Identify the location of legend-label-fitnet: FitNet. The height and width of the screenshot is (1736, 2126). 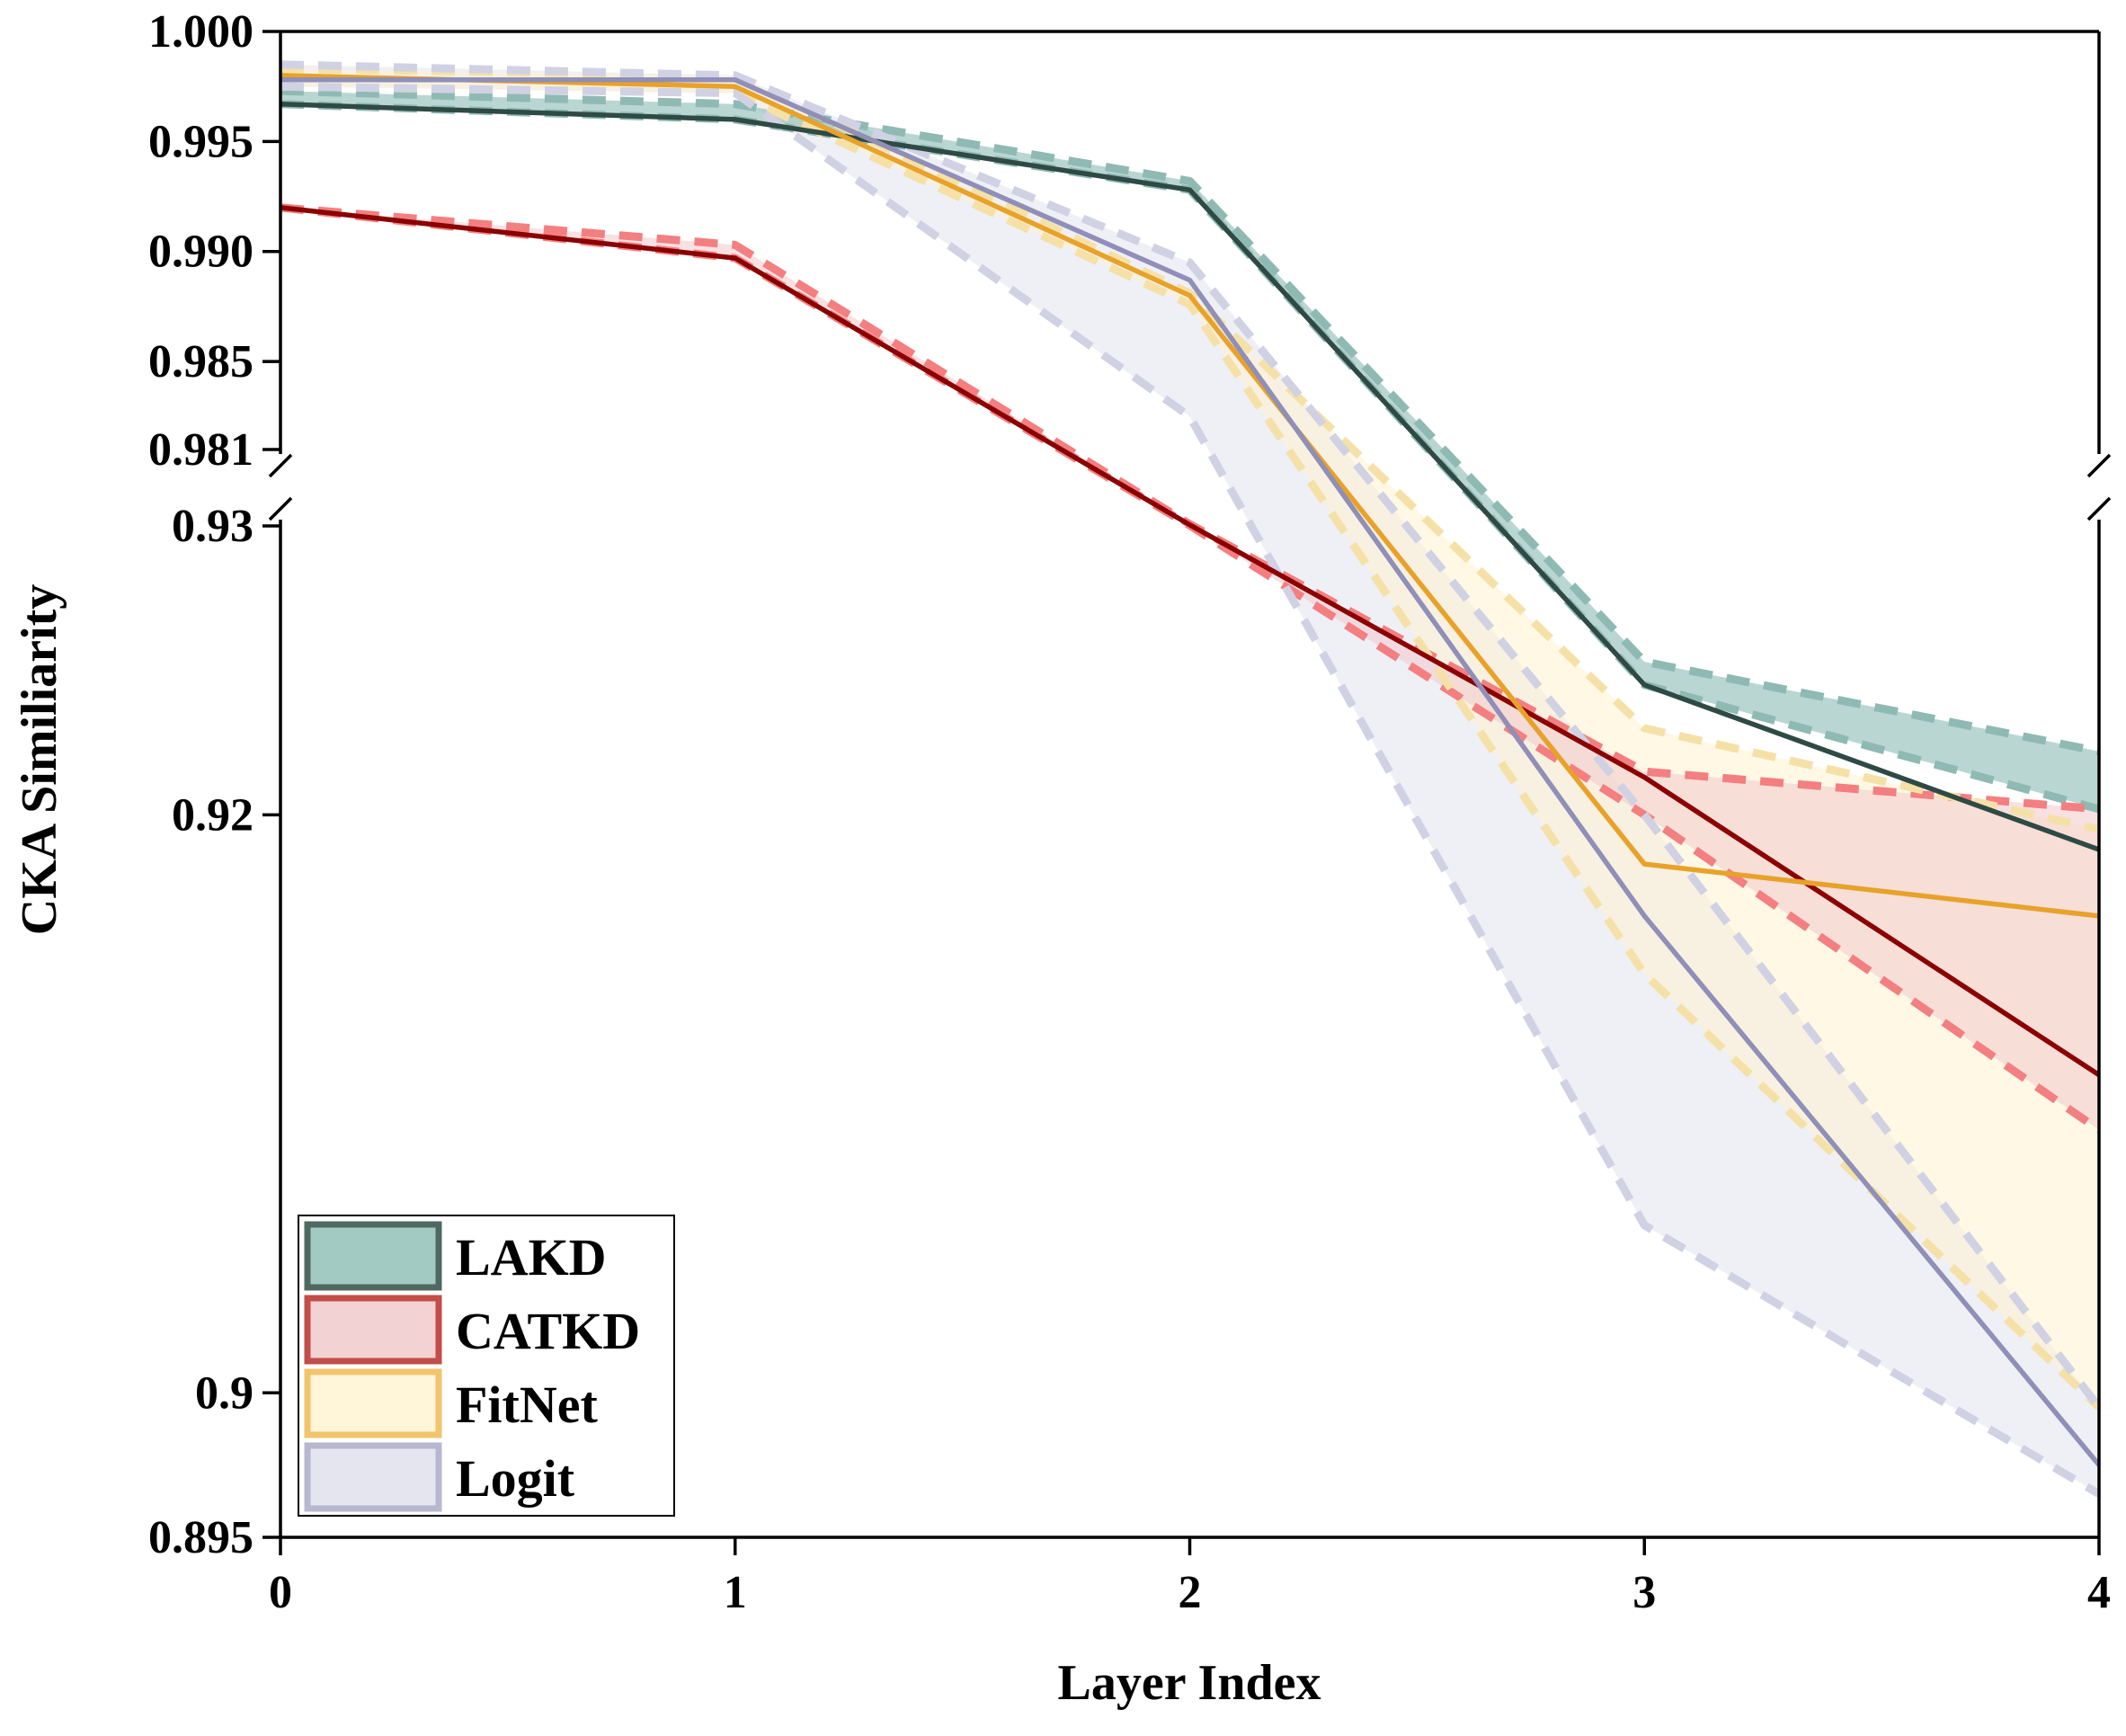
(527, 1404).